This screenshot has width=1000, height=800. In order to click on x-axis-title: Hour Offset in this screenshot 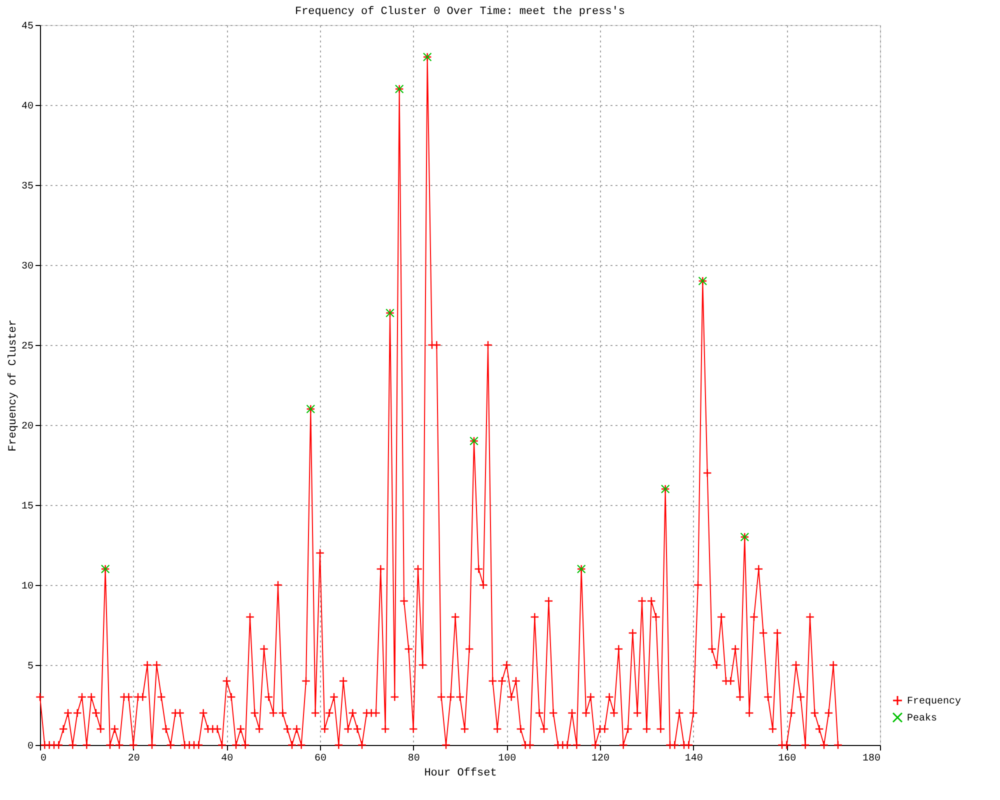, I will do `click(460, 774)`.